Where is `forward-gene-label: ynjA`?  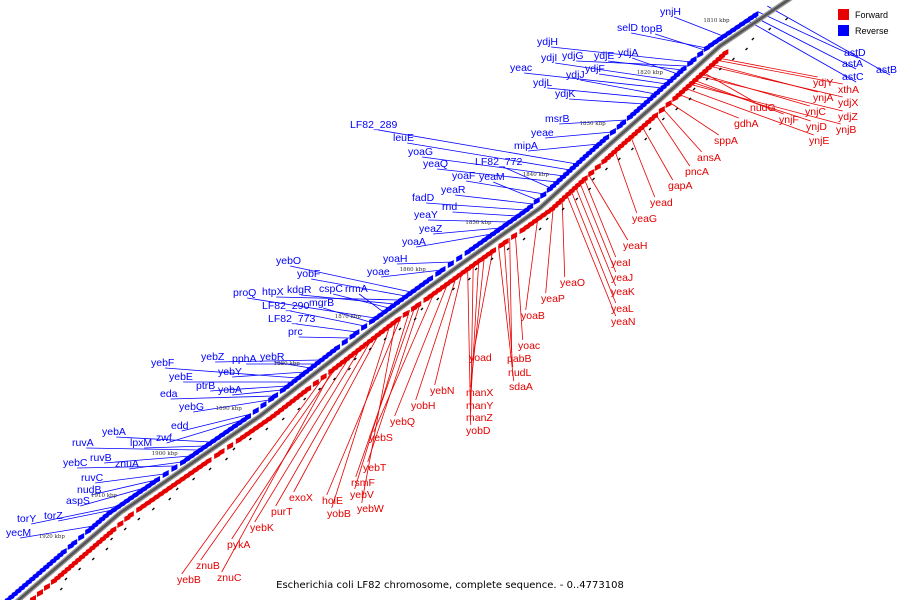 forward-gene-label: ynjA is located at coordinates (823, 98).